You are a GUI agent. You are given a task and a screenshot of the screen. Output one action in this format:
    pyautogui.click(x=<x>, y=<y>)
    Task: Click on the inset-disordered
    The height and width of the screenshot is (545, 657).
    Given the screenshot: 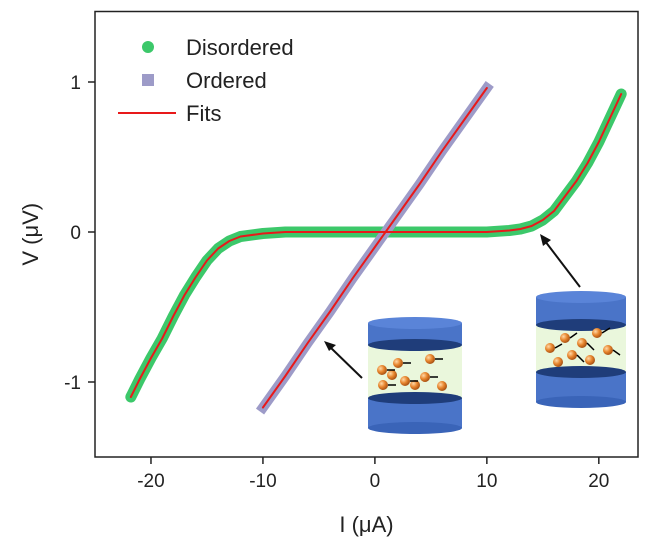 What is the action you would take?
    pyautogui.click(x=581, y=349)
    